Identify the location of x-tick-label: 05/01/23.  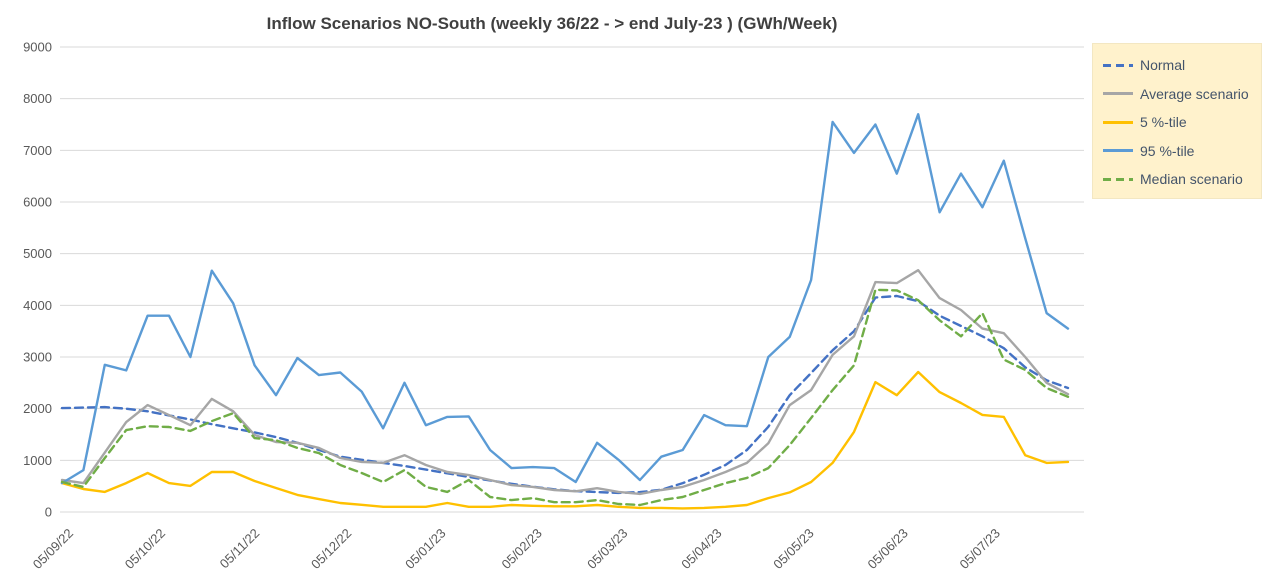
(425, 549).